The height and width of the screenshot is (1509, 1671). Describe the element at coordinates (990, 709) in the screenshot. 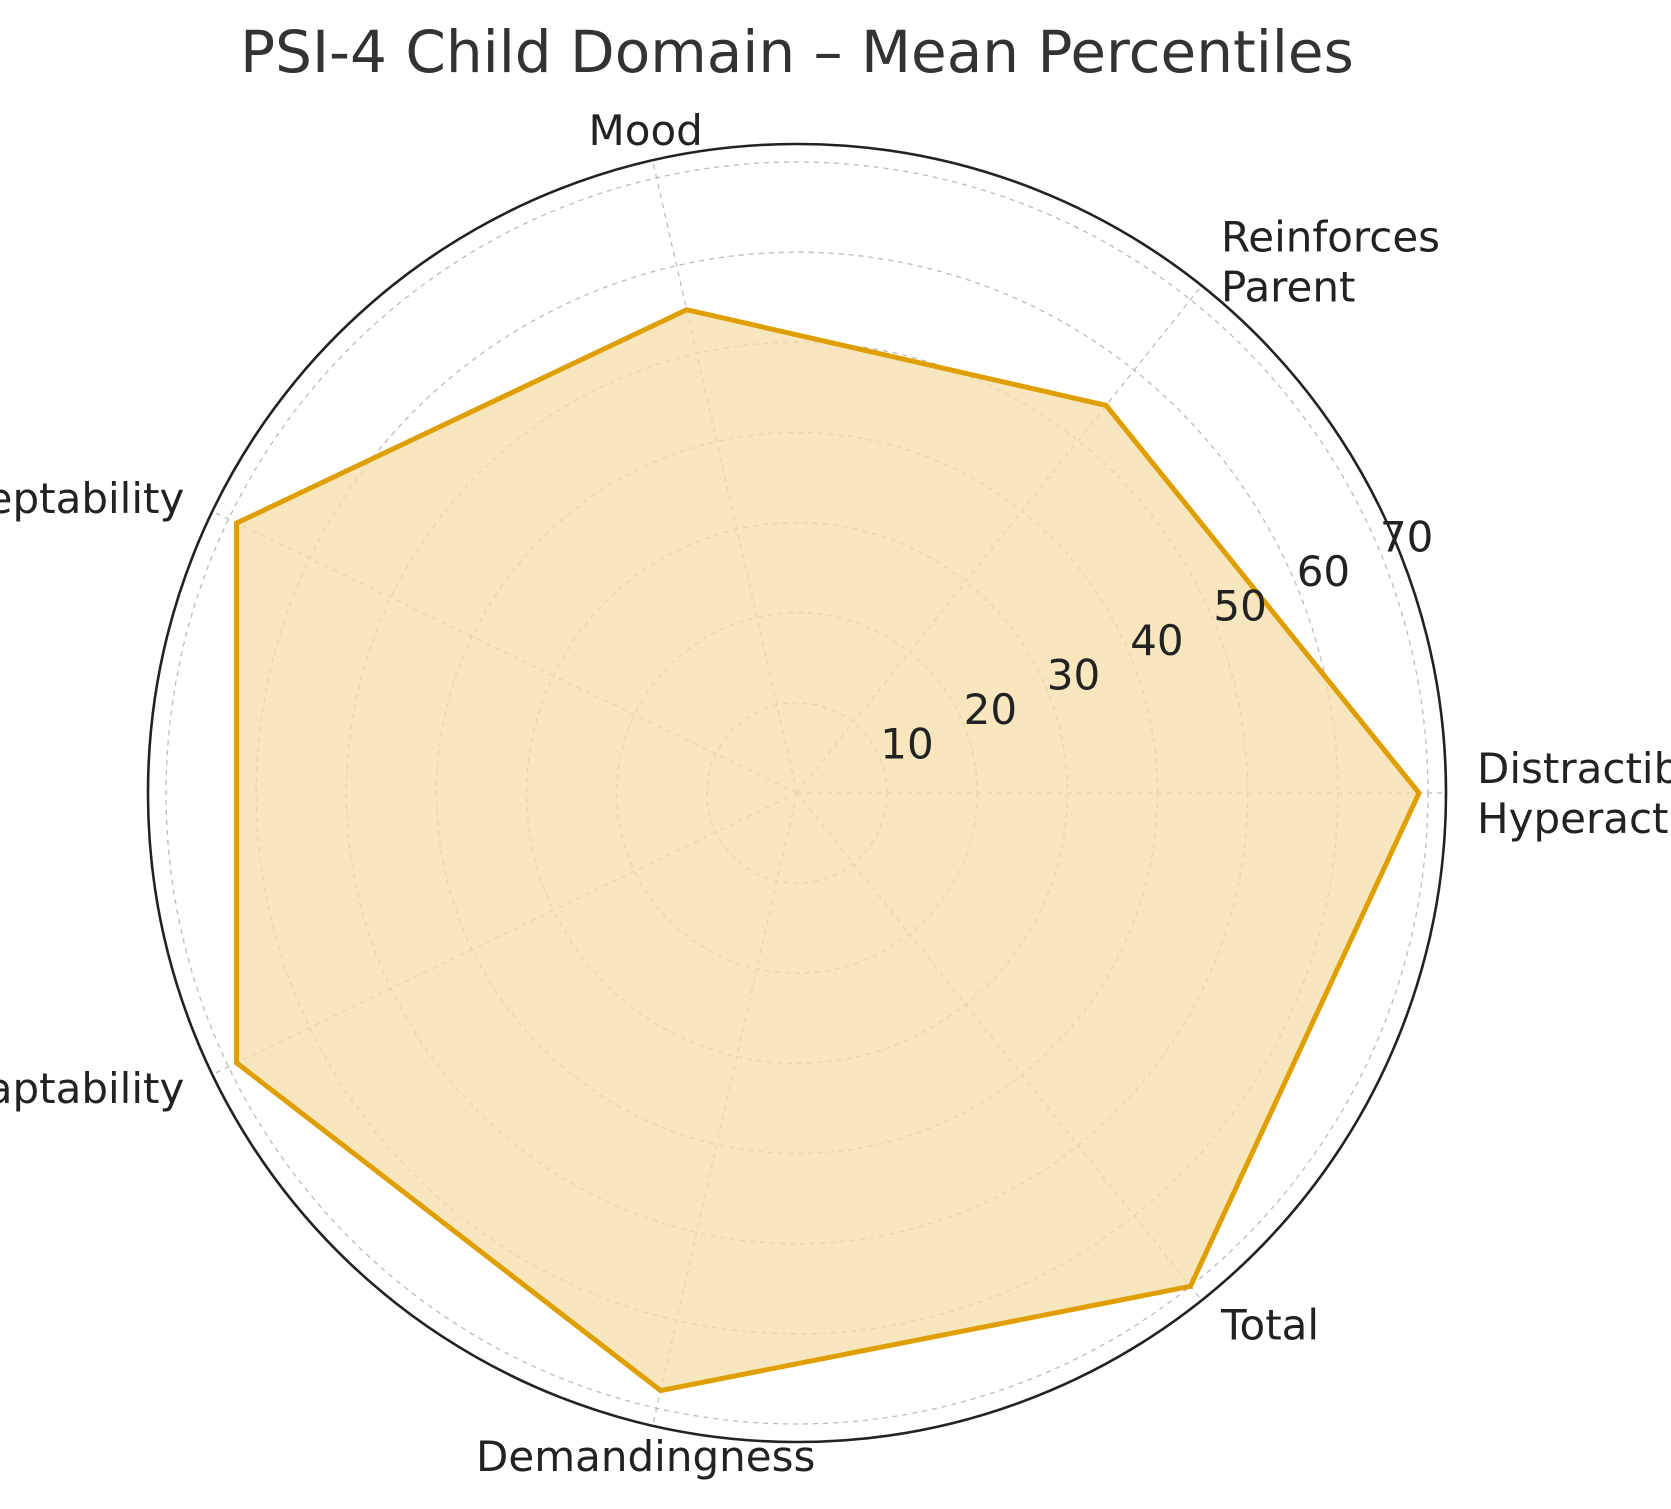

I see `rtick-label-2: 20` at that location.